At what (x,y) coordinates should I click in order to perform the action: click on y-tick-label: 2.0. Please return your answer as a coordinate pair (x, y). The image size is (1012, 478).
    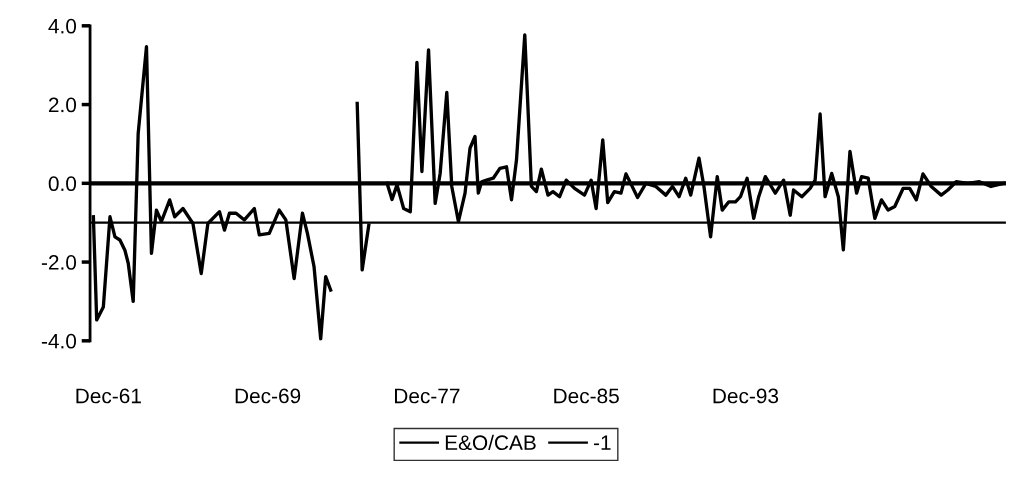
    Looking at the image, I should click on (62, 105).